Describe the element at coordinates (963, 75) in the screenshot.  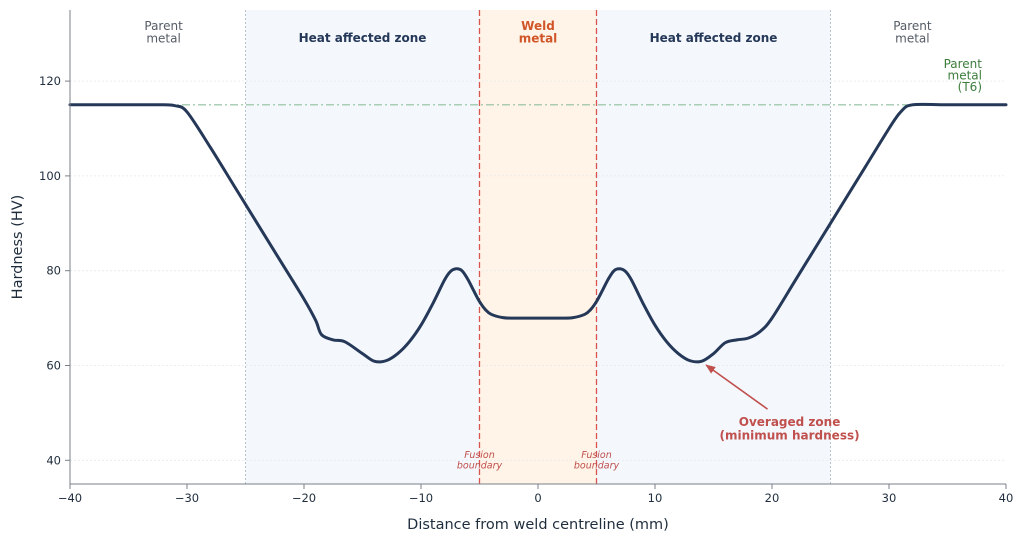
I see `reference-line-label: Parent metal (T6)` at that location.